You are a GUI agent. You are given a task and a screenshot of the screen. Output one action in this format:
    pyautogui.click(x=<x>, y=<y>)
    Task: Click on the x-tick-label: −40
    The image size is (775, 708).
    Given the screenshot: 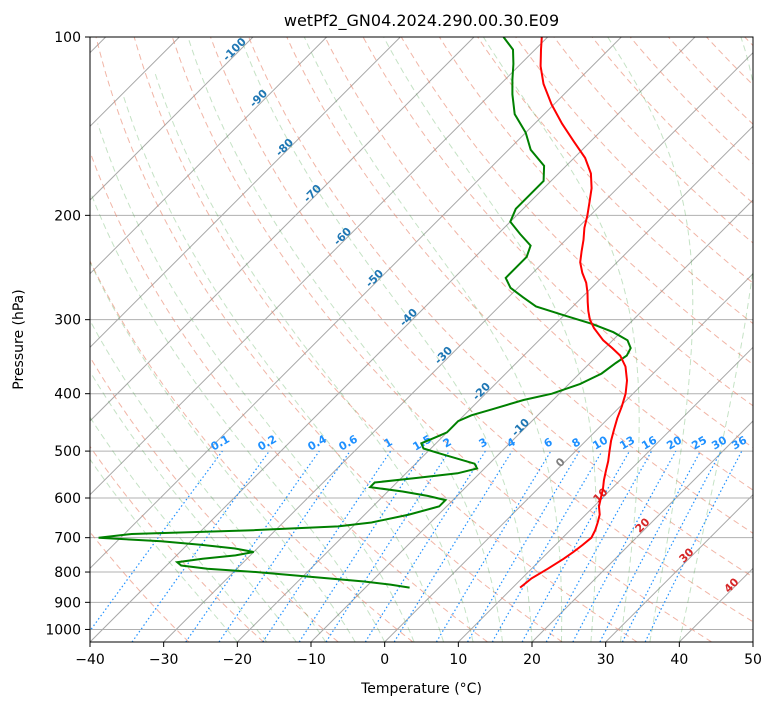 What is the action you would take?
    pyautogui.click(x=90, y=660)
    